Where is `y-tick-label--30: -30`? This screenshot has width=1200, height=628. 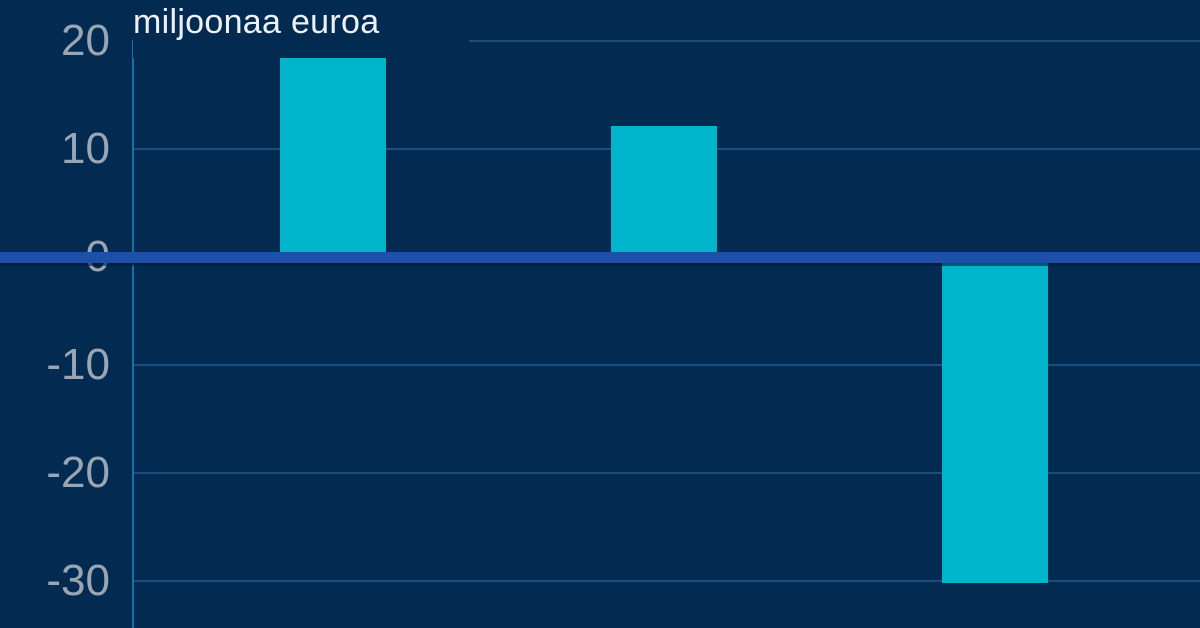
y-tick-label--30: -30 is located at coordinates (78, 580).